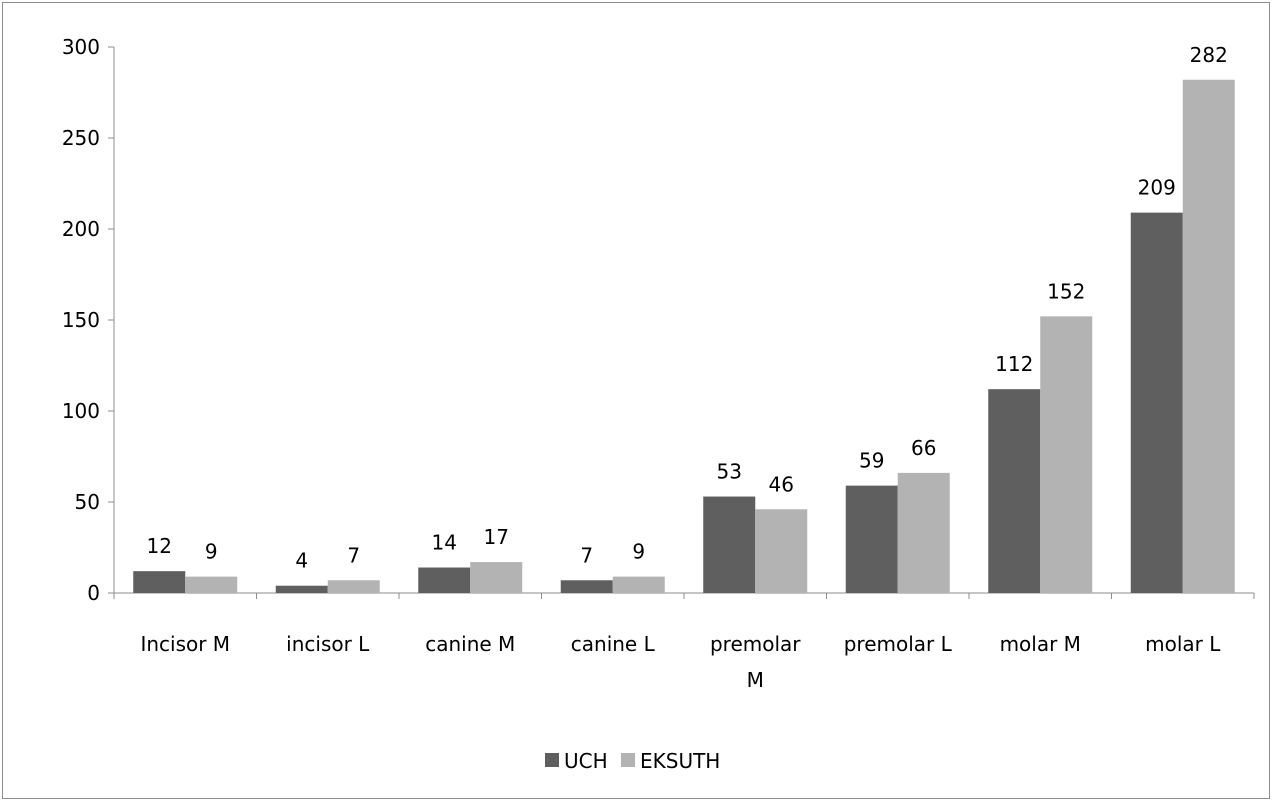 This screenshot has width=1274, height=803. Describe the element at coordinates (1066, 291) in the screenshot. I see `data-label: 152` at that location.